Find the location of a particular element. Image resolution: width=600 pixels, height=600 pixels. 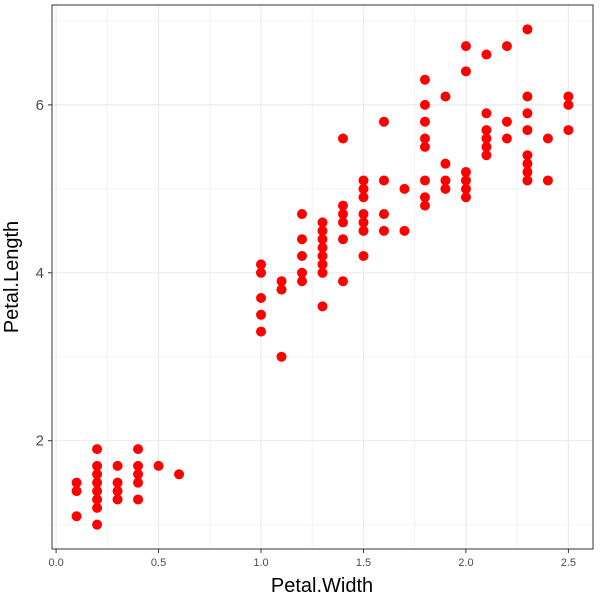

x-tick-label: 2.5 is located at coordinates (568, 563).